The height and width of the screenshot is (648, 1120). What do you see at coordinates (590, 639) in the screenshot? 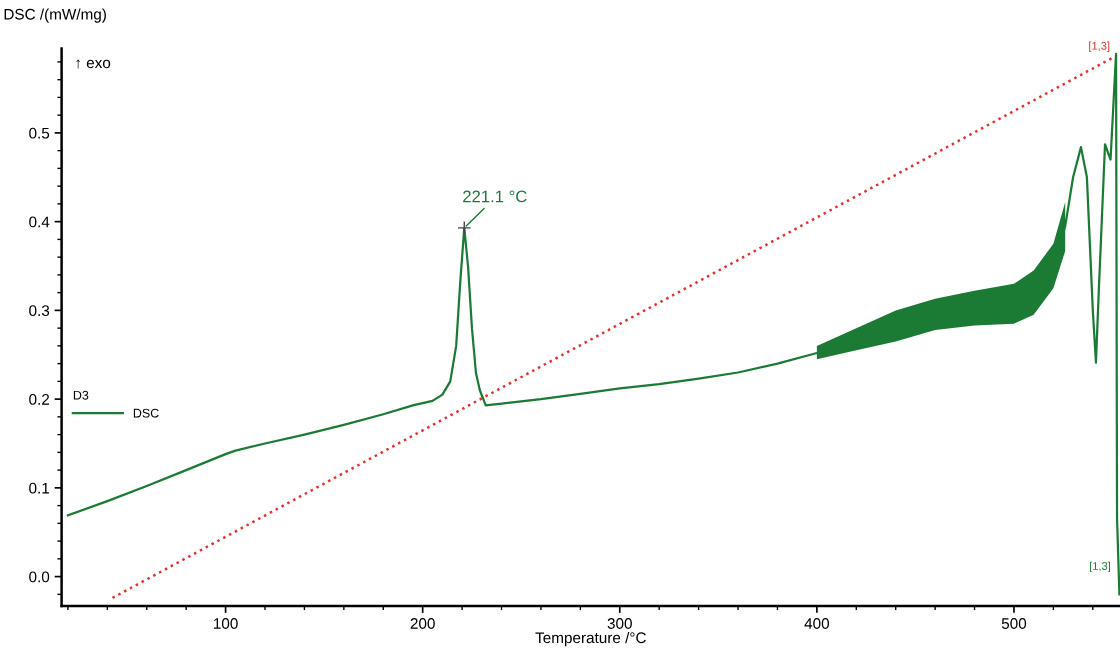
I see `x-axis-title: Temperature /°C` at bounding box center [590, 639].